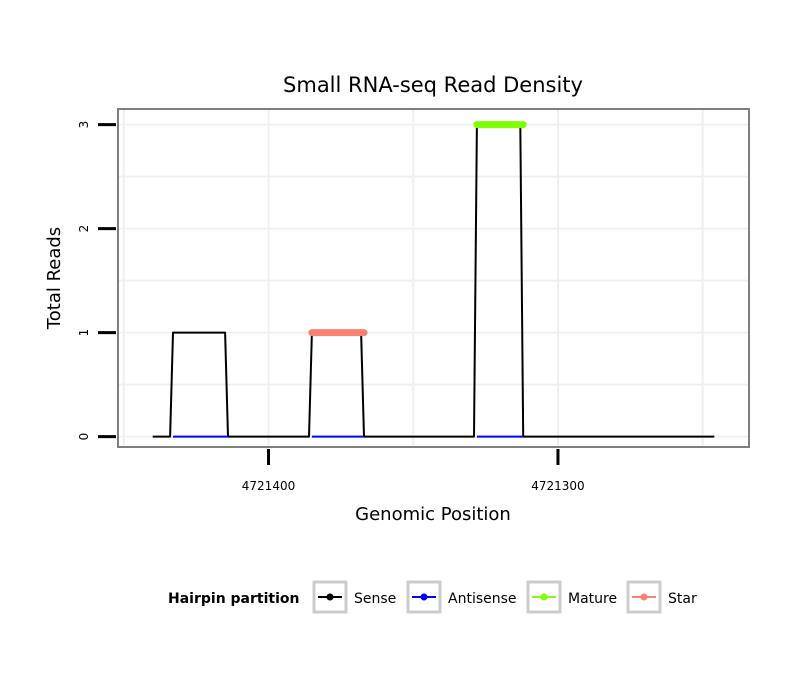 This screenshot has height=690, width=810. Describe the element at coordinates (375, 599) in the screenshot. I see `legend-label-sense: Sense` at that location.